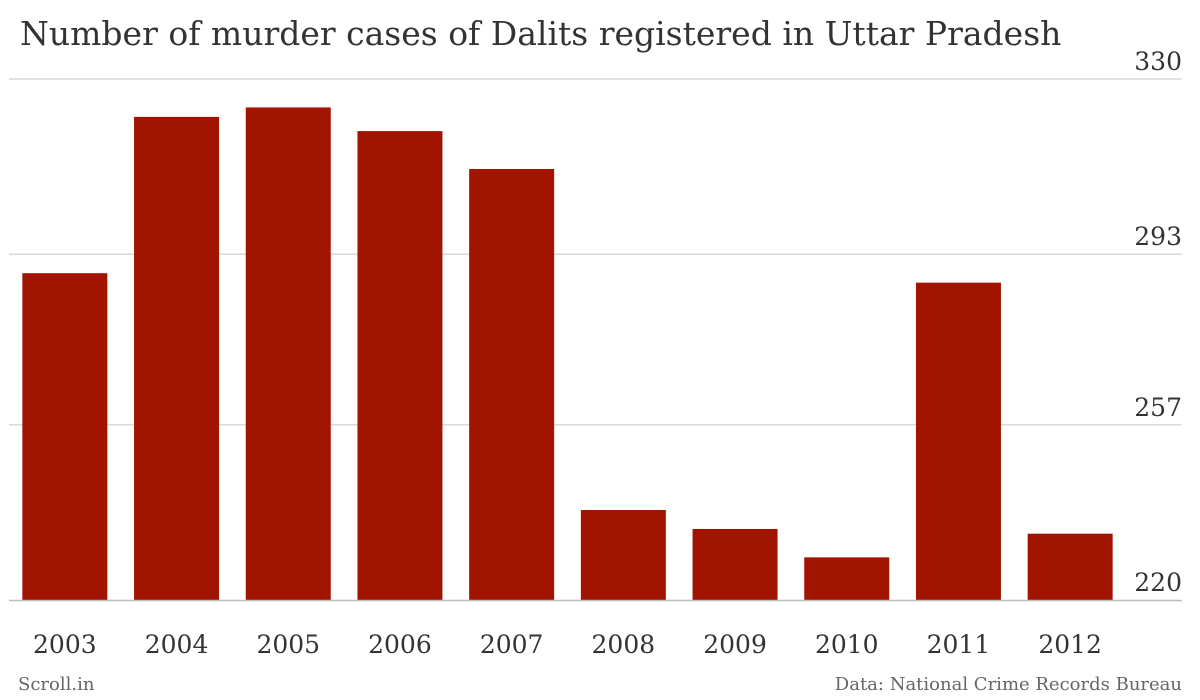 Image resolution: width=1200 pixels, height=700 pixels. I want to click on x-tick-label: 2005, so click(288, 644).